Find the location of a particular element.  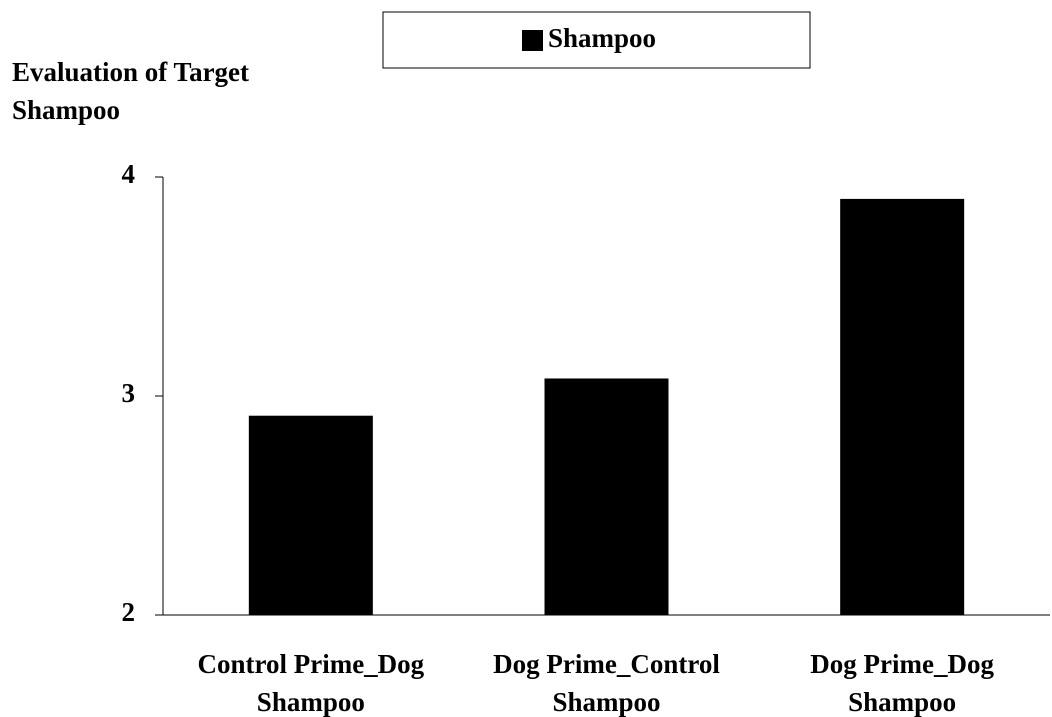

y-tick-label: 2 is located at coordinates (129, 612).